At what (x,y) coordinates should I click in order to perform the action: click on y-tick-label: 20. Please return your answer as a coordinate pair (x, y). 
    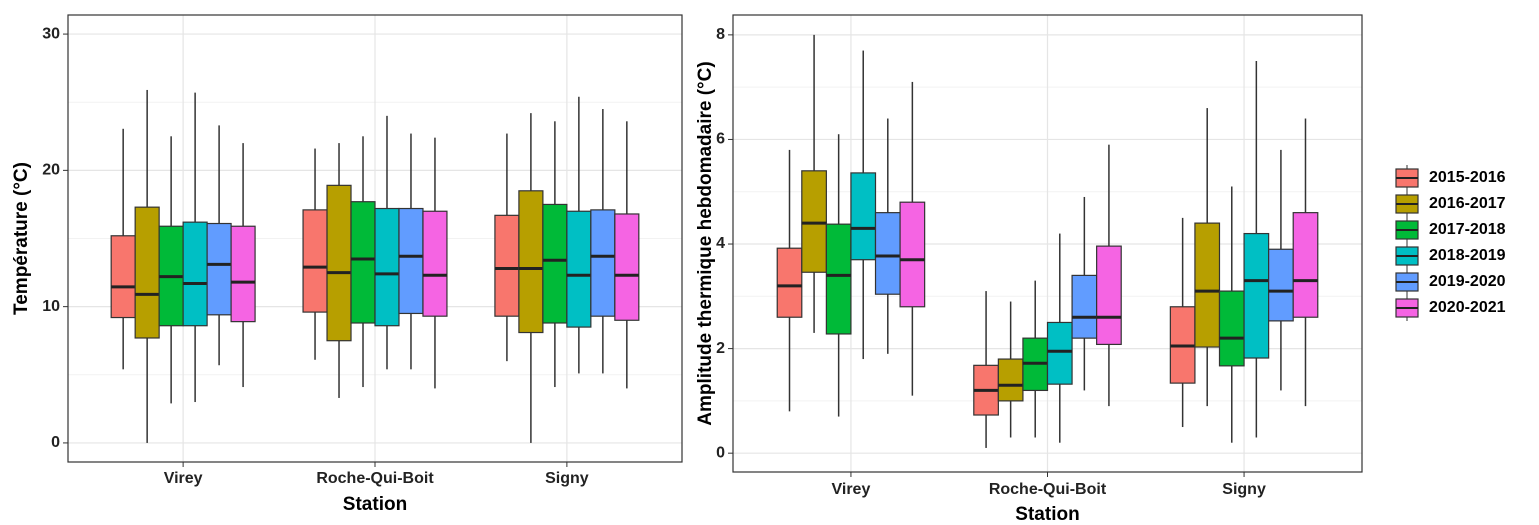
    Looking at the image, I should click on (51, 170).